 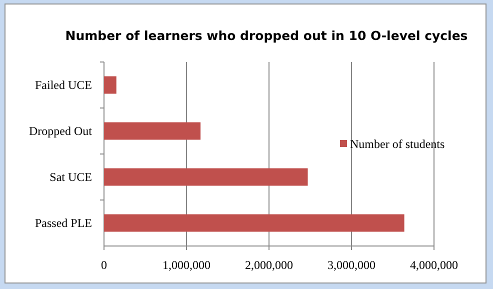 What do you see at coordinates (186, 265) in the screenshot?
I see `x-tick-label: 1,000,000` at bounding box center [186, 265].